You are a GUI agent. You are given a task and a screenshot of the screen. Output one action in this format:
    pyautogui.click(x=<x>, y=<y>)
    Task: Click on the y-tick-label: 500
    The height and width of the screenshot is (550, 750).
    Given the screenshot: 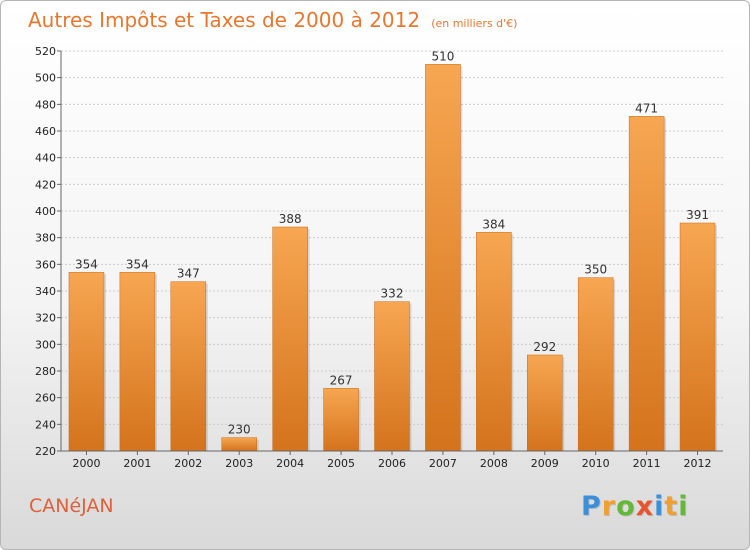 What is the action you would take?
    pyautogui.click(x=45, y=78)
    